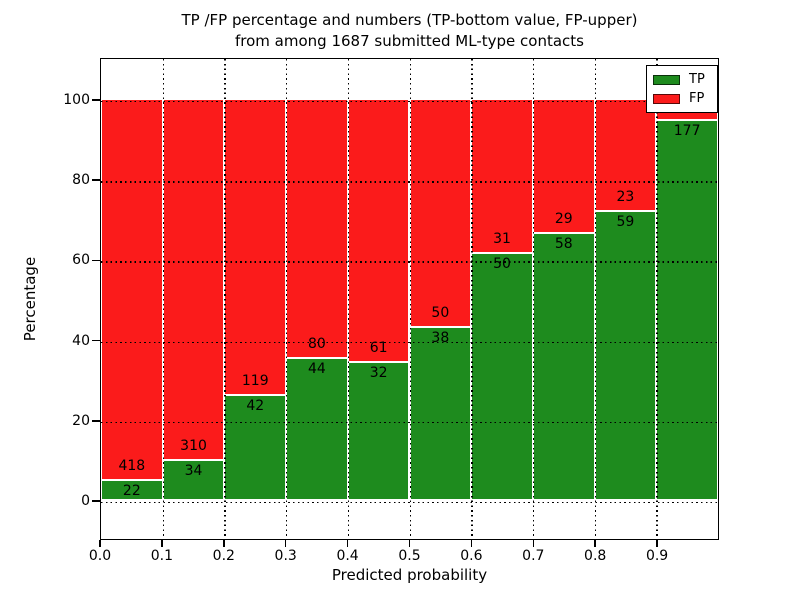 The height and width of the screenshot is (600, 800). I want to click on bar-value-tp-9: 177, so click(687, 131).